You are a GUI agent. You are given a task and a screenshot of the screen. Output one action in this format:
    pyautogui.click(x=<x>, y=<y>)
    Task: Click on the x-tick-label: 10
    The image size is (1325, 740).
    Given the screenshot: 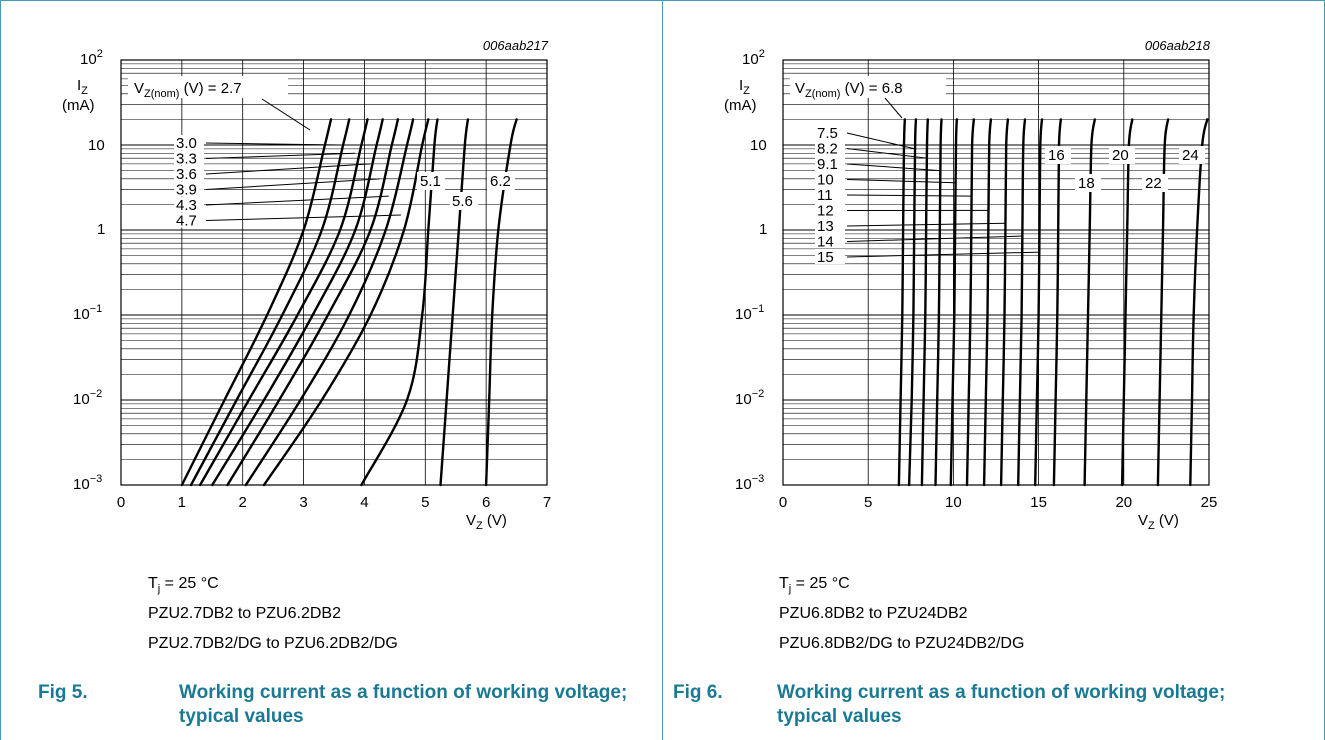 What is the action you would take?
    pyautogui.click(x=953, y=502)
    